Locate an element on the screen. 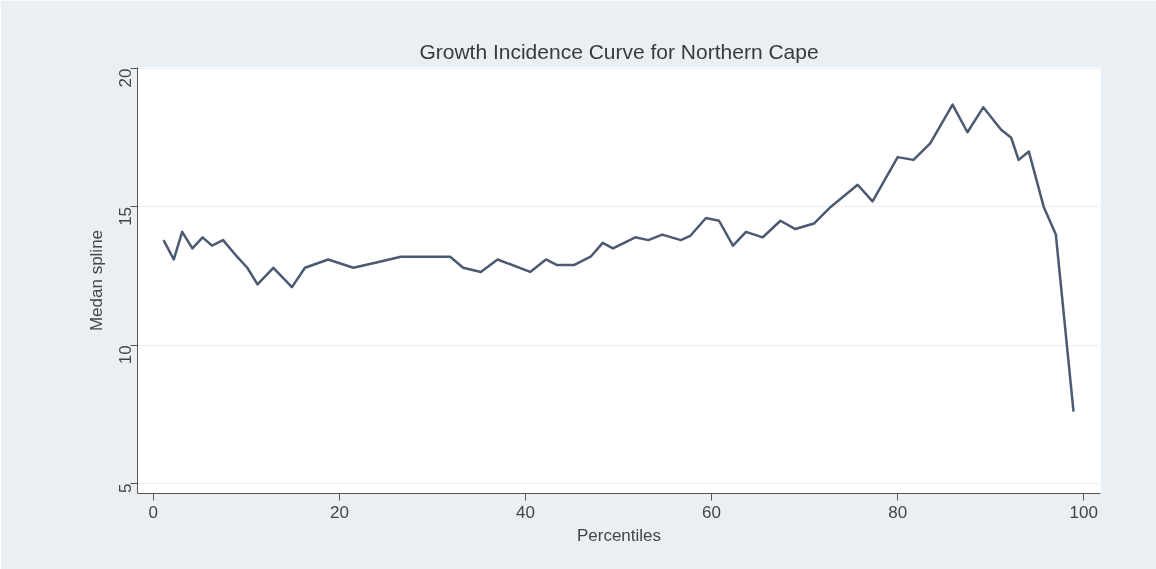 The height and width of the screenshot is (569, 1156). x-tick-label: 80 is located at coordinates (898, 512).